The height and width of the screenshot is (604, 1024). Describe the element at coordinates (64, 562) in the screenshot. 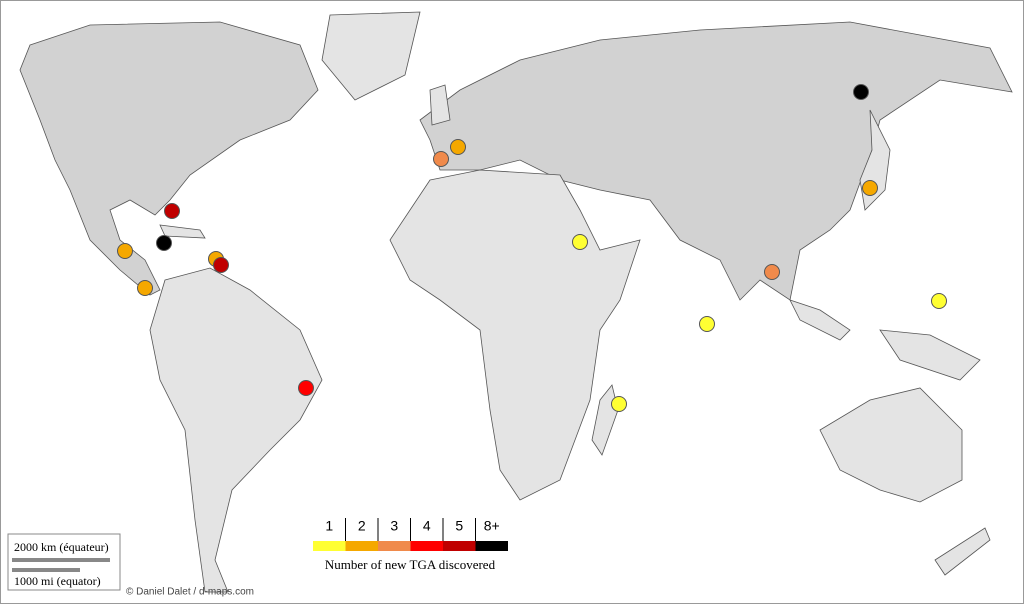

I see `scale` at that location.